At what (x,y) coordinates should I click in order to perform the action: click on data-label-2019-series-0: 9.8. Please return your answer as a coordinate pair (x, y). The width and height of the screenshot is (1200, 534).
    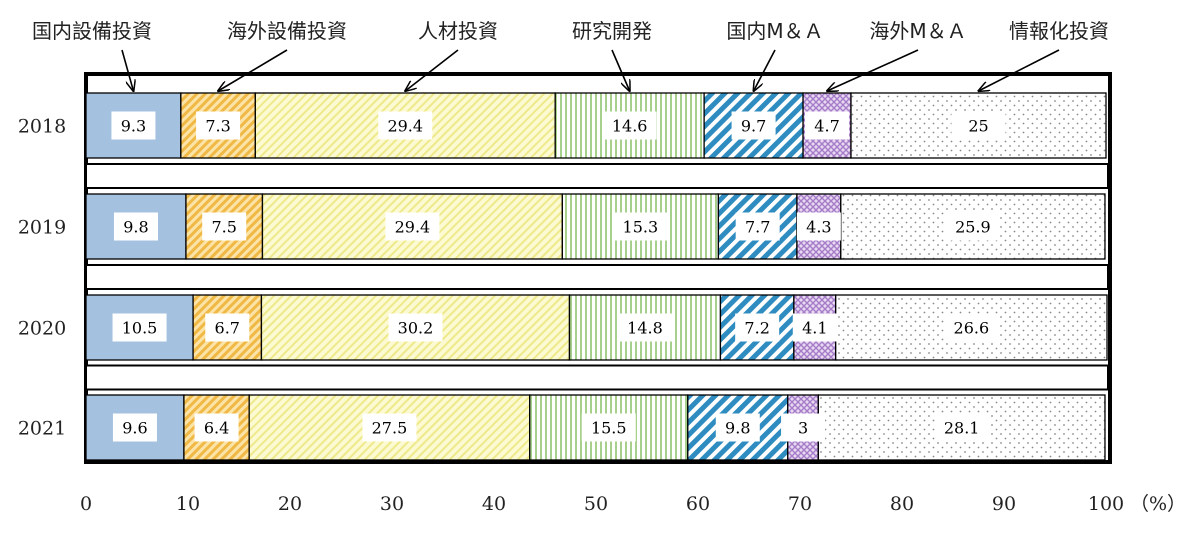
    Looking at the image, I should click on (135, 227).